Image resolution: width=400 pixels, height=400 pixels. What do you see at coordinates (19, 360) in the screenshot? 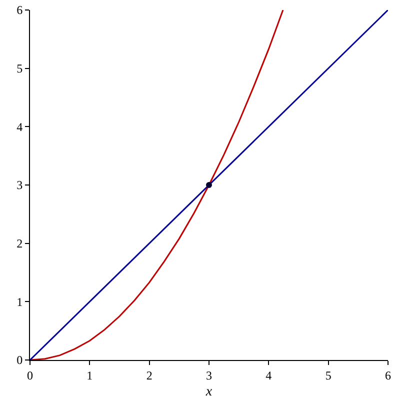
I see `y-tick-label: 0` at bounding box center [19, 360].